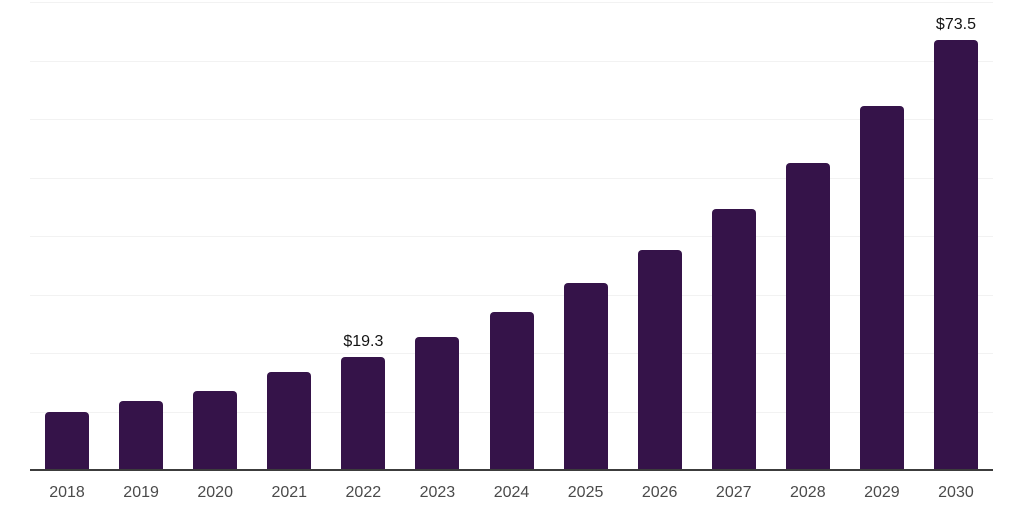 The image size is (1024, 512). Describe the element at coordinates (363, 492) in the screenshot. I see `x-tick-2022: 2022` at that location.